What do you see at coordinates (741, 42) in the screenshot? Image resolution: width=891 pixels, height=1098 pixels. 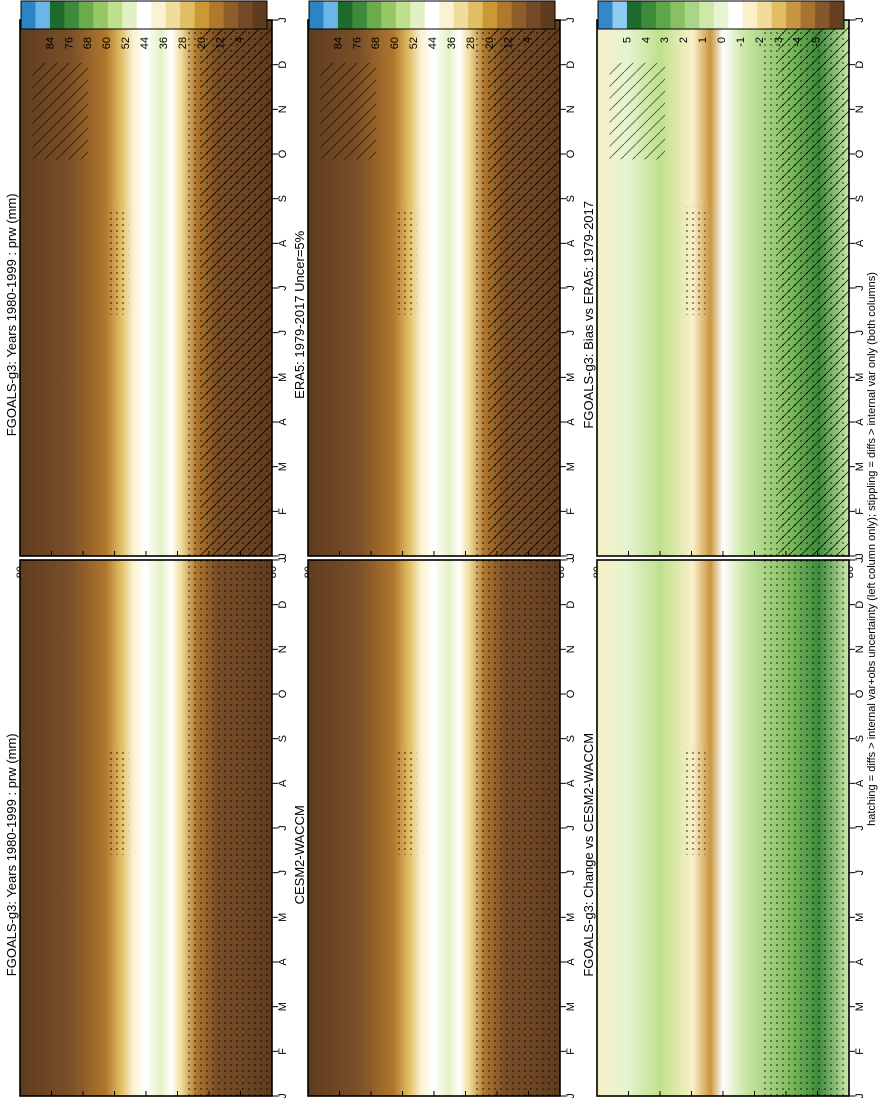 I see `colorbar-label: -1` at bounding box center [741, 42].